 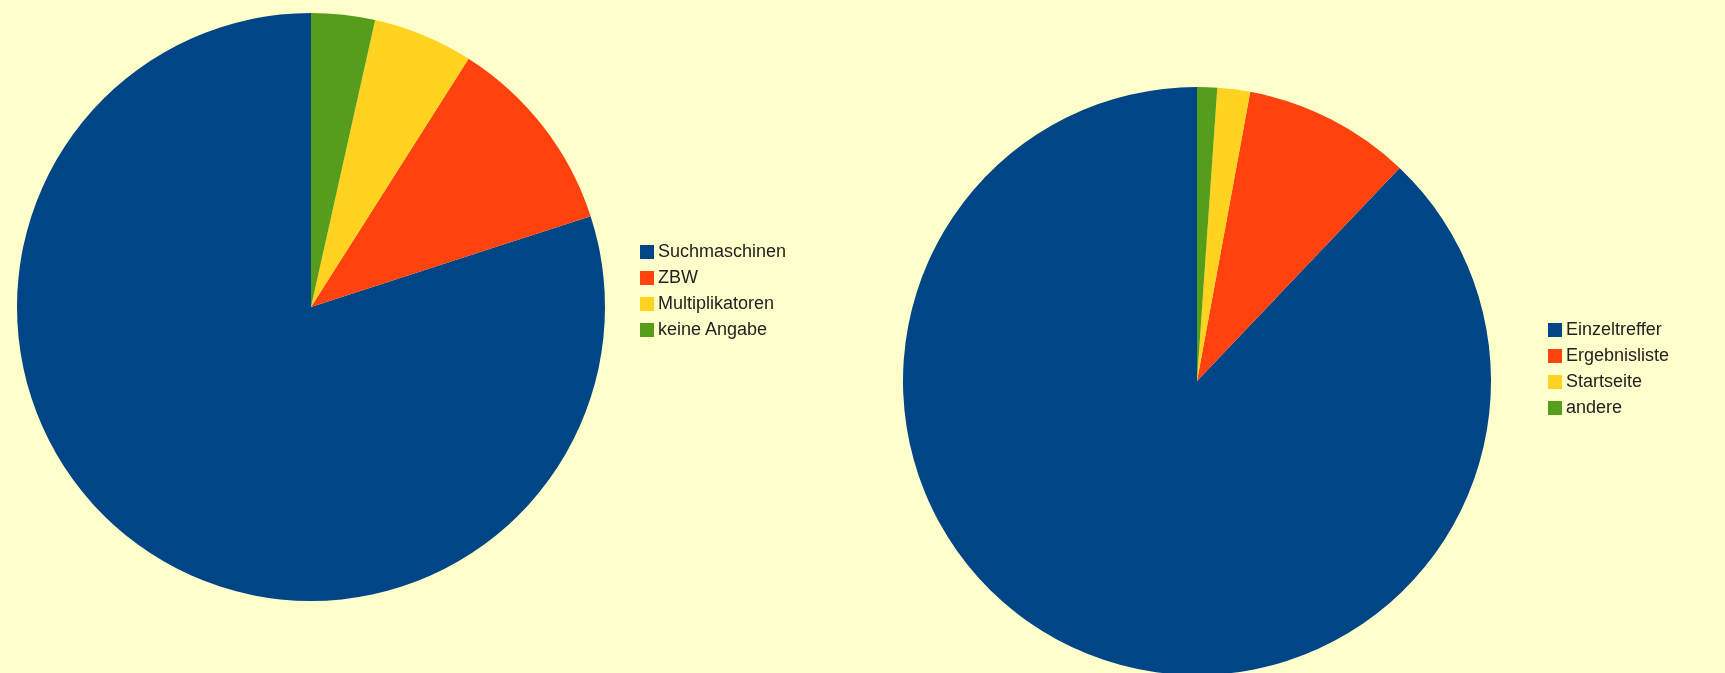 What do you see at coordinates (1618, 355) in the screenshot?
I see `legend-label: Ergebnisliste` at bounding box center [1618, 355].